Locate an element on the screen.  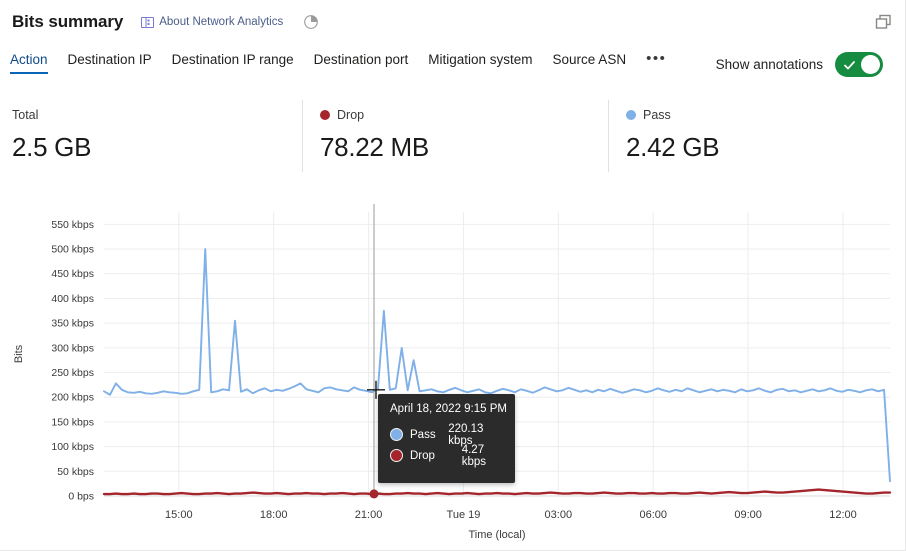
tooltip-pass-value: 220.13 kbps is located at coordinates (466, 434).